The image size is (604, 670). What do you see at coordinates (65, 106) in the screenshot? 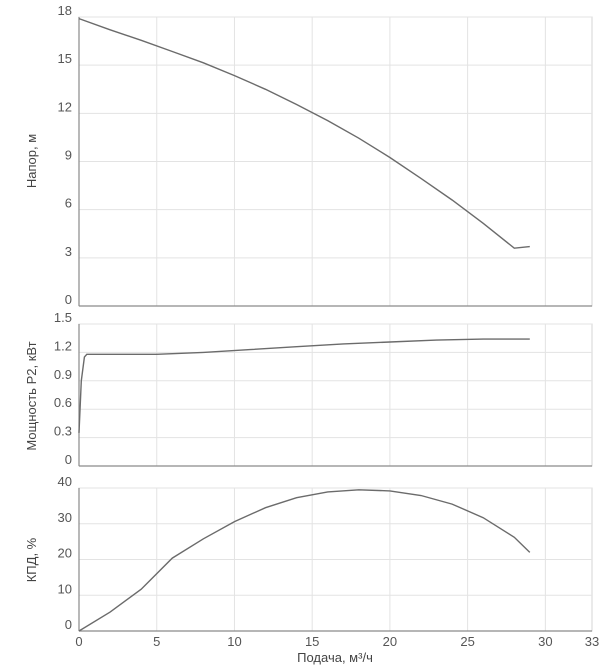
I see `head-ytick-label-4: 12` at bounding box center [65, 106].